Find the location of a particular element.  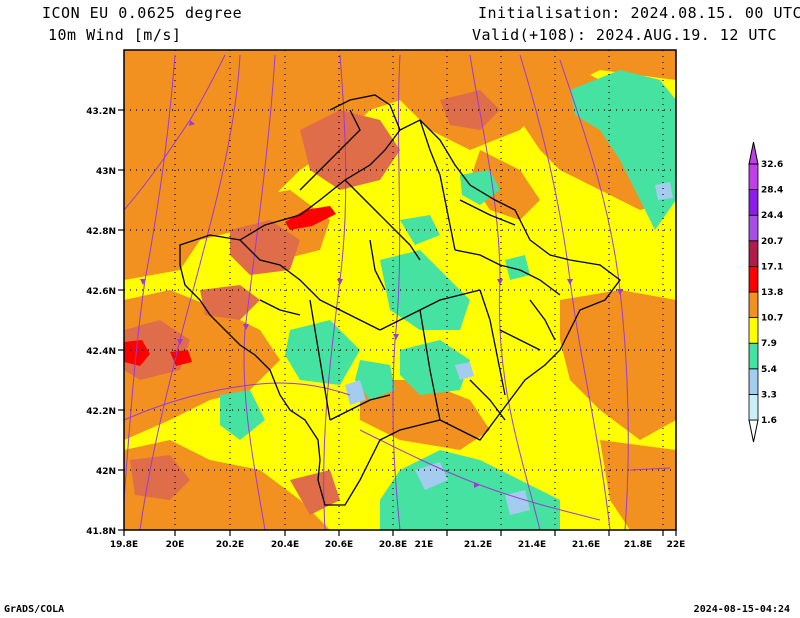

colorbar-label: 32.6 is located at coordinates (772, 165).